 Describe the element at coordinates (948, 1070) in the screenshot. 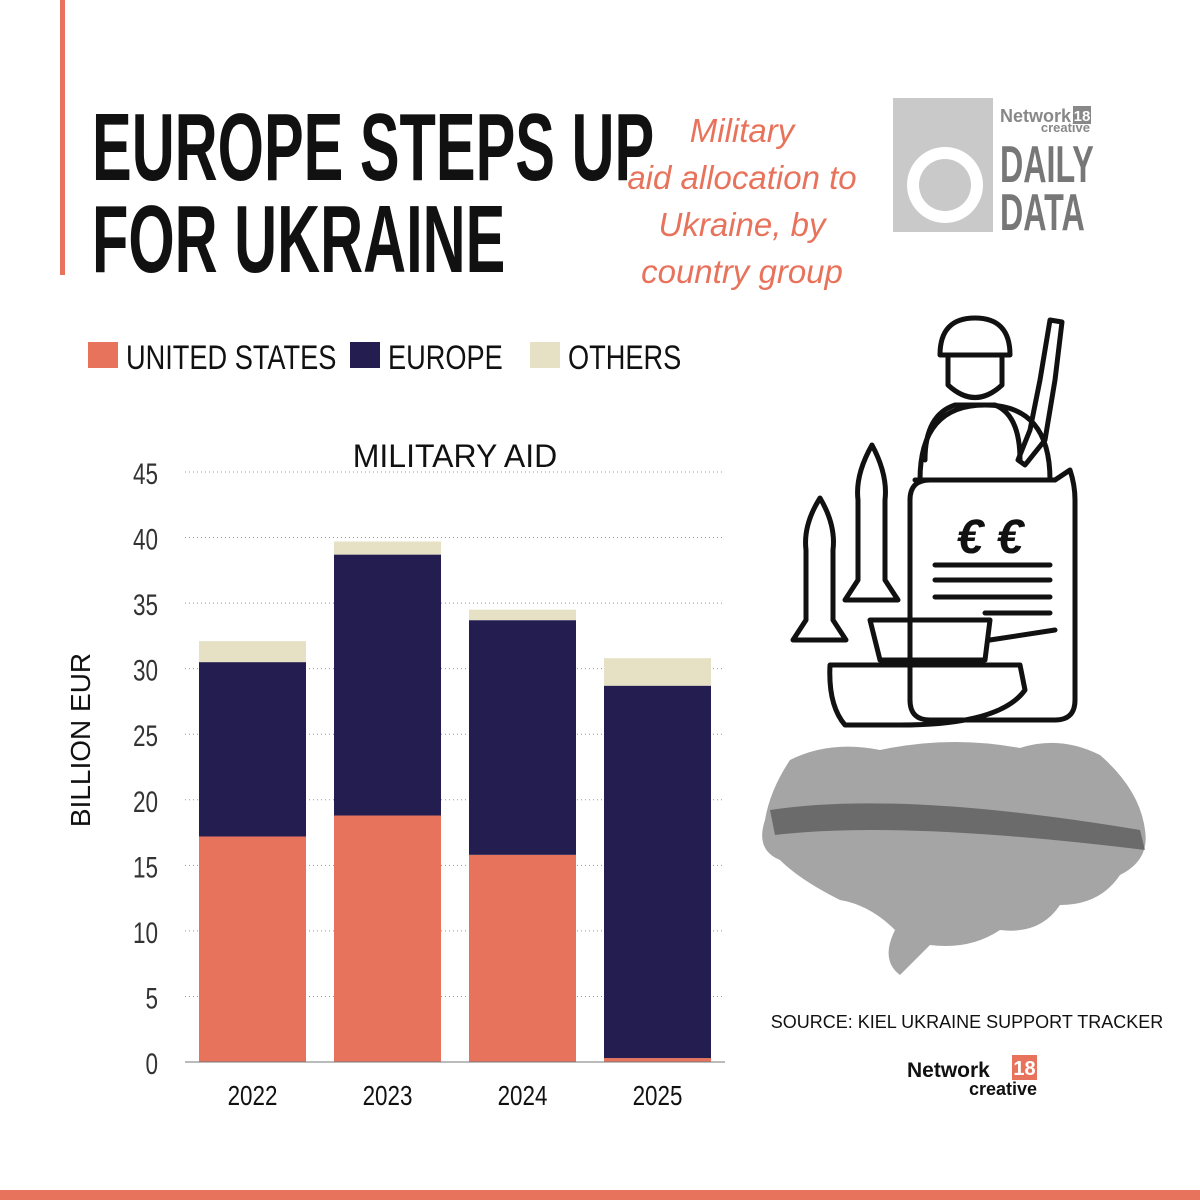

I see `footer-brand: Network` at that location.